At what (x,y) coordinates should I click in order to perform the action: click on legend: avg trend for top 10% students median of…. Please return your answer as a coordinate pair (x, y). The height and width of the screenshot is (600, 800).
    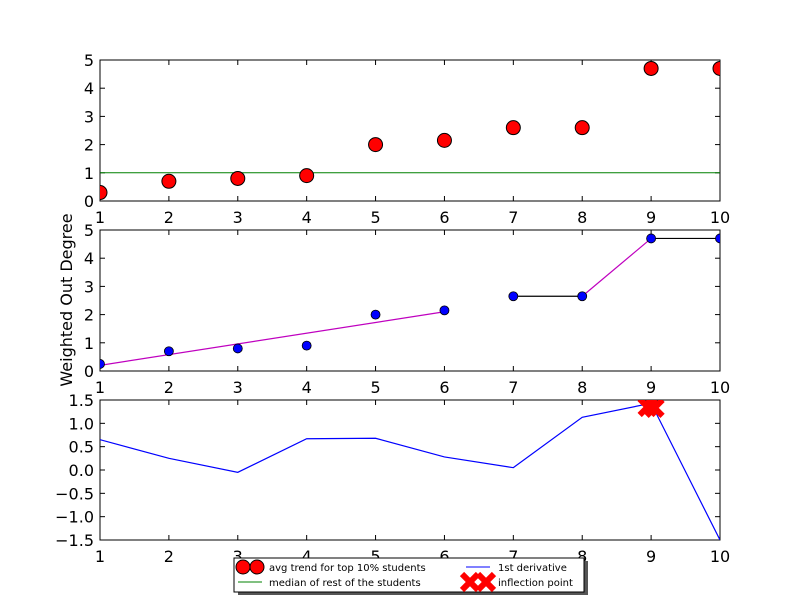
    Looking at the image, I should click on (410, 576).